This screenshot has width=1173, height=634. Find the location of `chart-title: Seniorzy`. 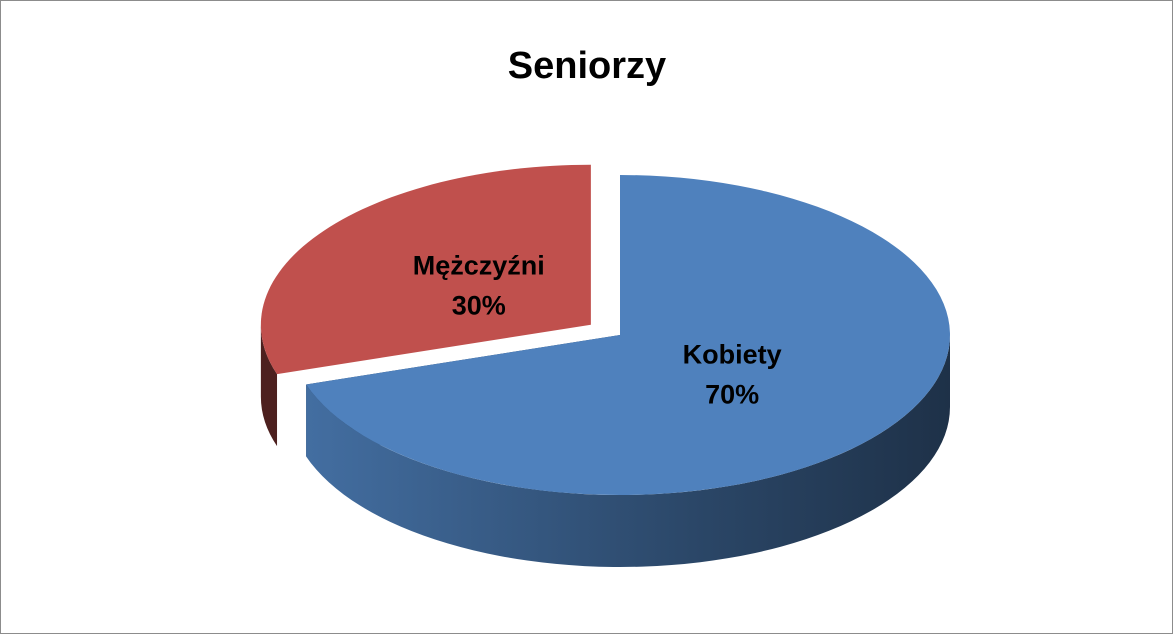

chart-title: Seniorzy is located at coordinates (587, 66).